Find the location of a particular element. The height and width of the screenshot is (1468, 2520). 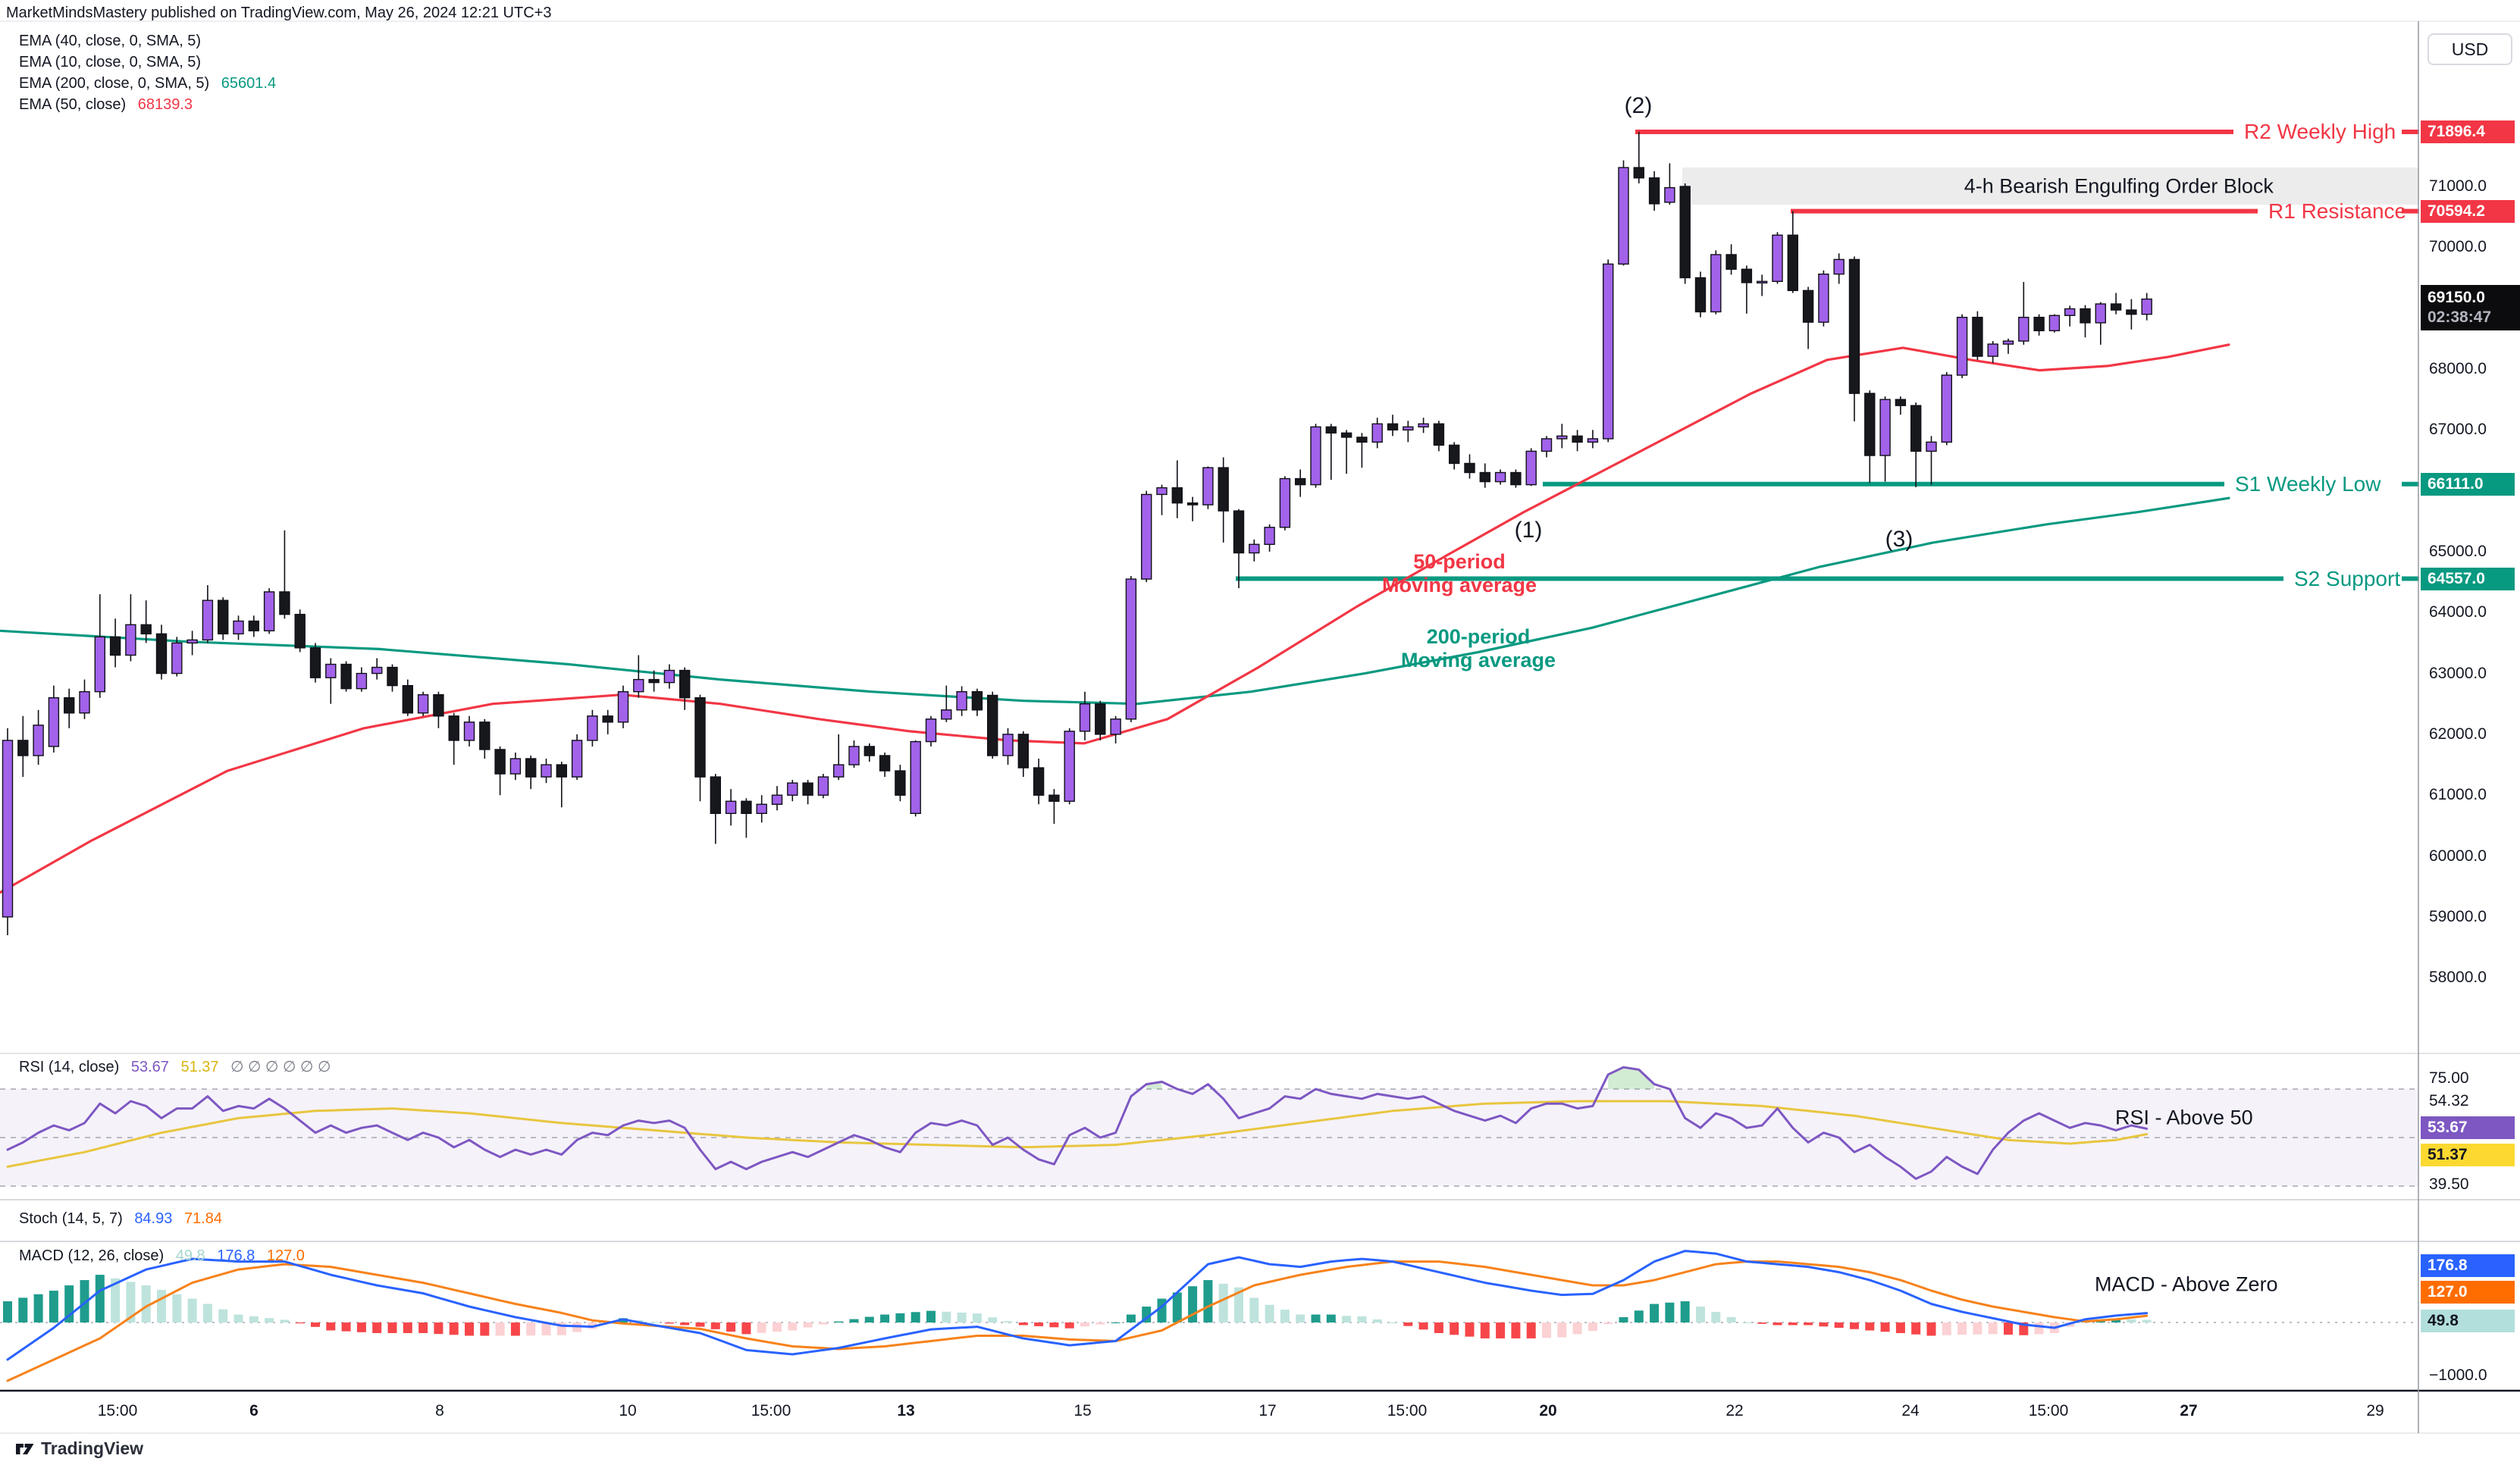

rsi-axis-tick: 75.00 is located at coordinates (2449, 1078).